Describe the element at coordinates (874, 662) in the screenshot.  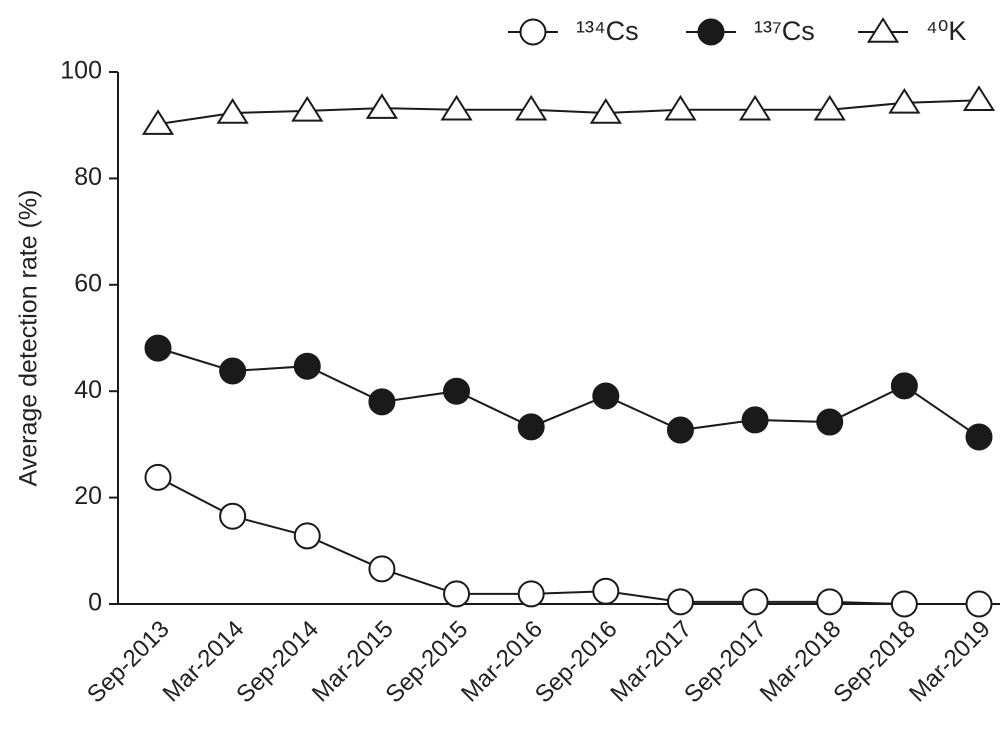
I see `x-tick-label: Sep-2018` at that location.